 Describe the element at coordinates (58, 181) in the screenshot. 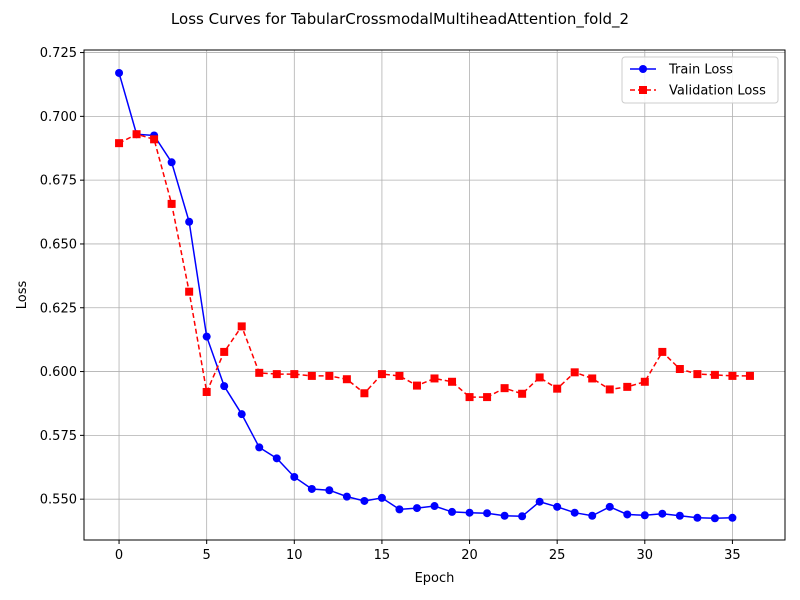

I see `y-tick-label: 0.675` at that location.